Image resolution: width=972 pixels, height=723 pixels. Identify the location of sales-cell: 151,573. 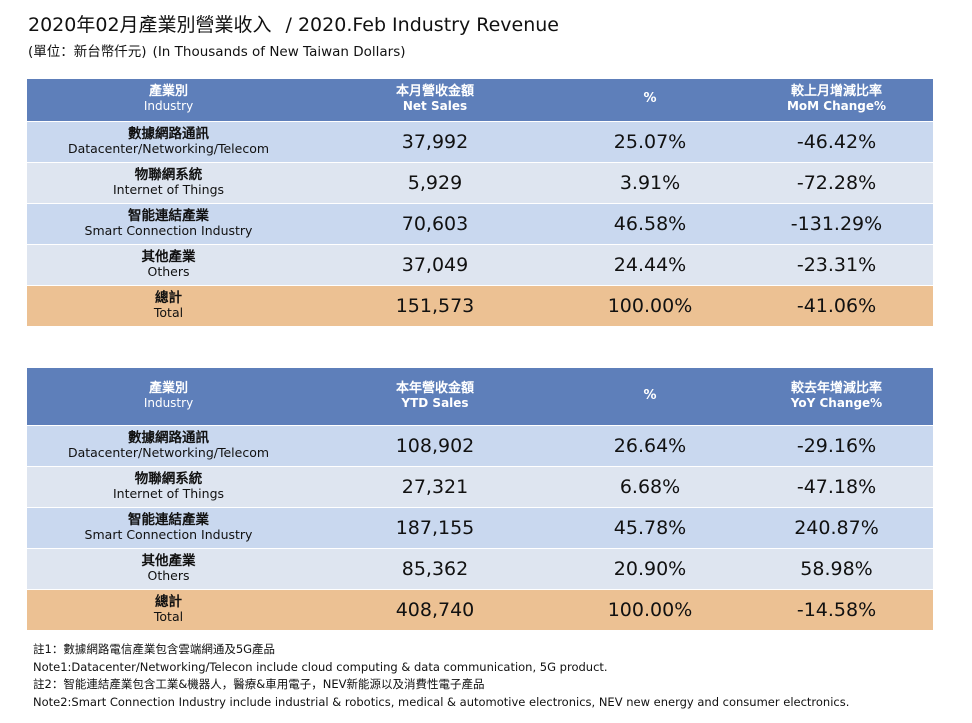
(435, 305).